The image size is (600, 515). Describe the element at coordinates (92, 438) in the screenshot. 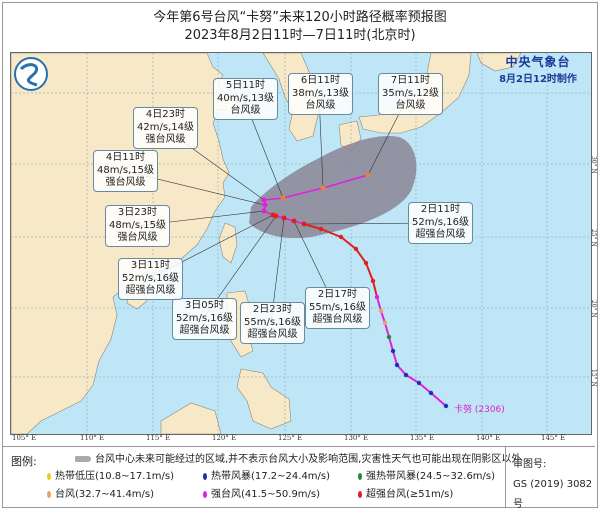

I see `longitude-label: 110° E` at that location.